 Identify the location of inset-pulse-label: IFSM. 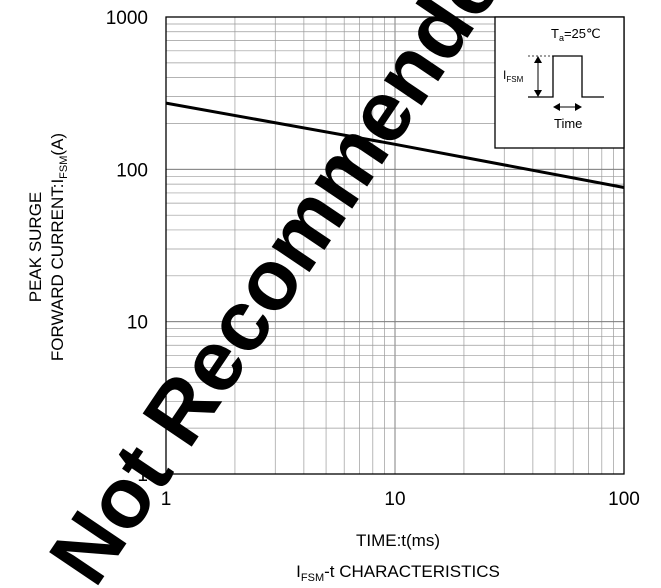
(513, 76).